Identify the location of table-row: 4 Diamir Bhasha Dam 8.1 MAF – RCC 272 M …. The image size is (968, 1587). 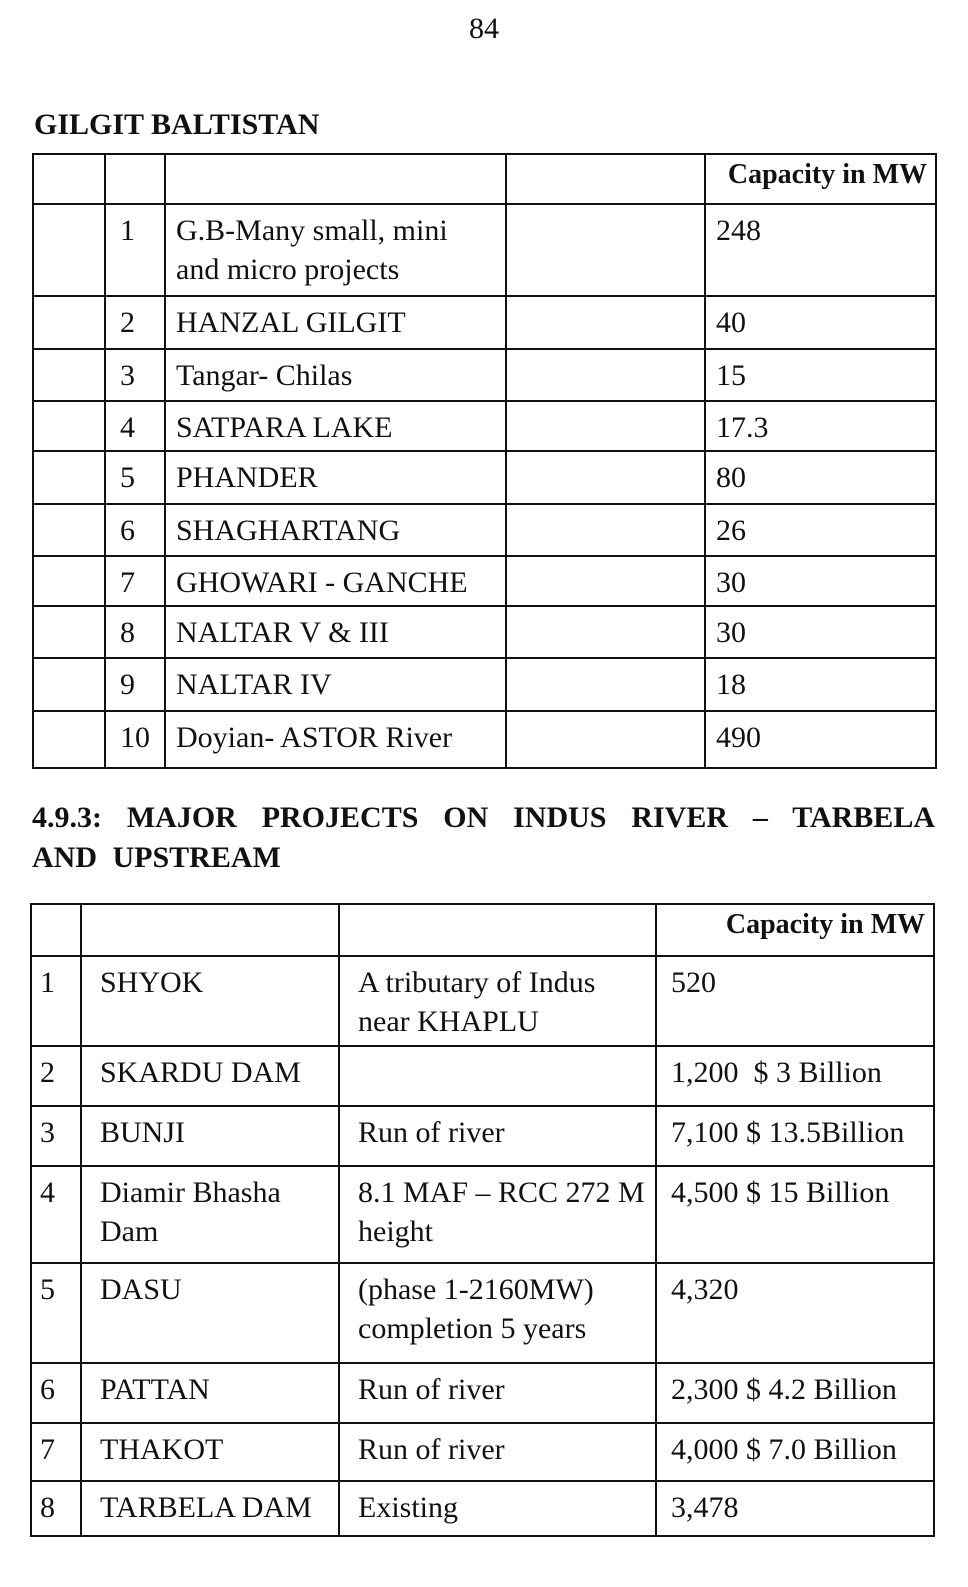
(482, 1214).